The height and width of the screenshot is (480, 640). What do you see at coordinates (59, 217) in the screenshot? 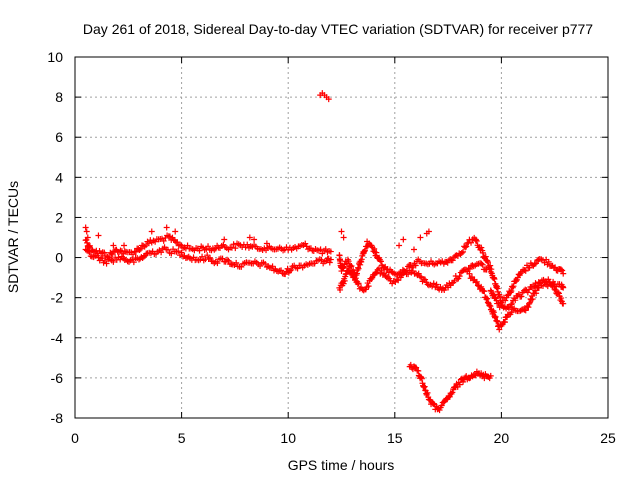
I see `y-tick-label: 2` at bounding box center [59, 217].